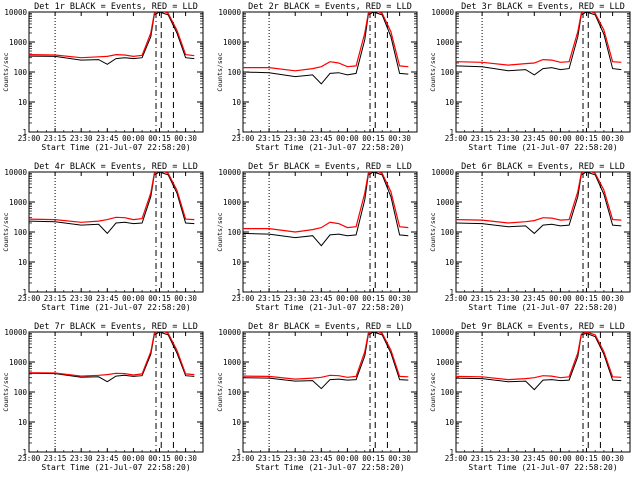  What do you see at coordinates (116, 327) in the screenshot?
I see `panel-title: Det 7r BLACK = Events, RED = LLD` at bounding box center [116, 327].